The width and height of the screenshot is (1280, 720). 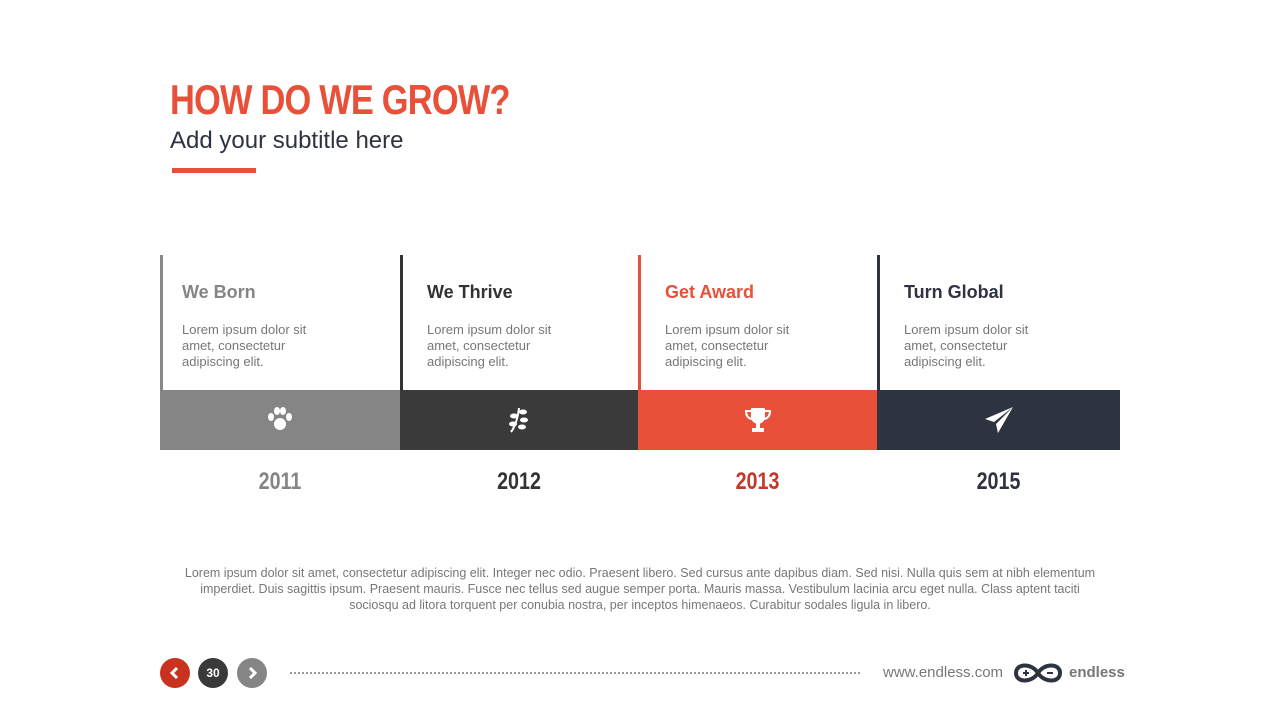 What do you see at coordinates (710, 292) in the screenshot?
I see `item-title: Get Award` at bounding box center [710, 292].